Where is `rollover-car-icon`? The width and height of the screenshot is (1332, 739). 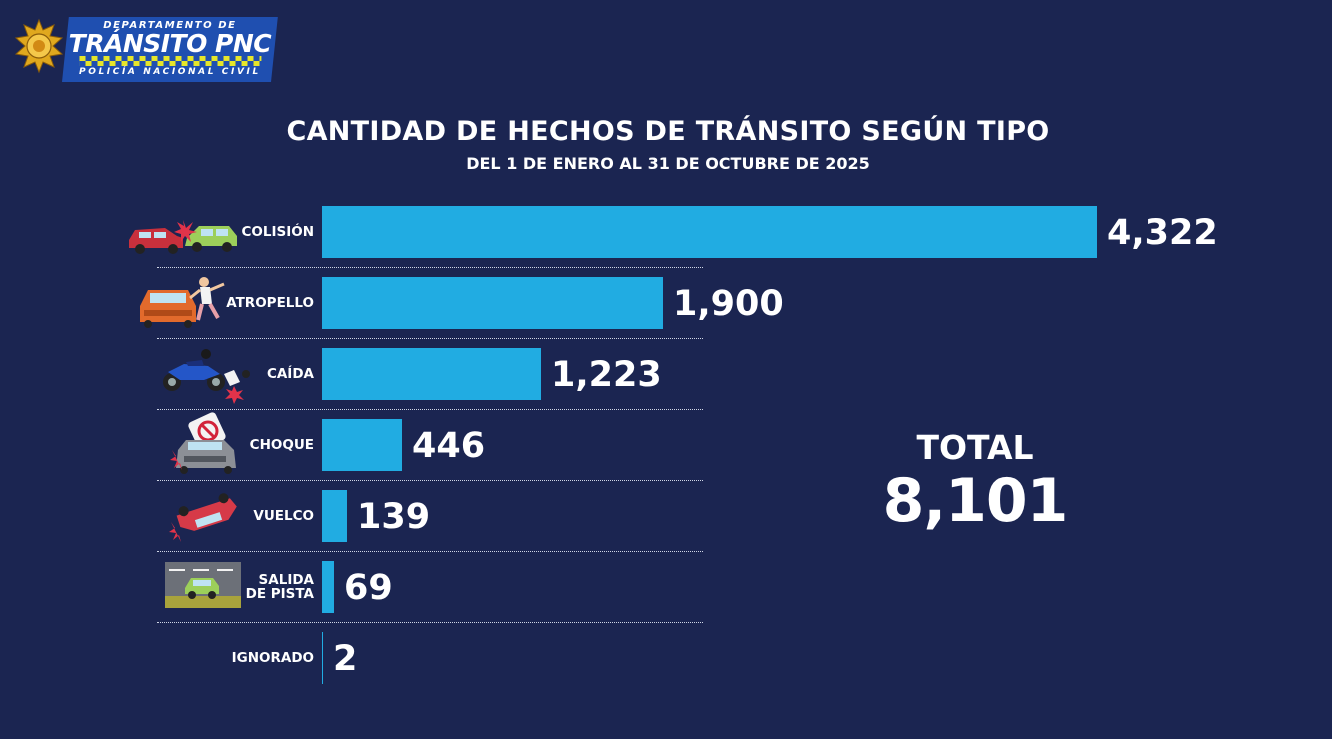 rollover-car-icon is located at coordinates (203, 517).